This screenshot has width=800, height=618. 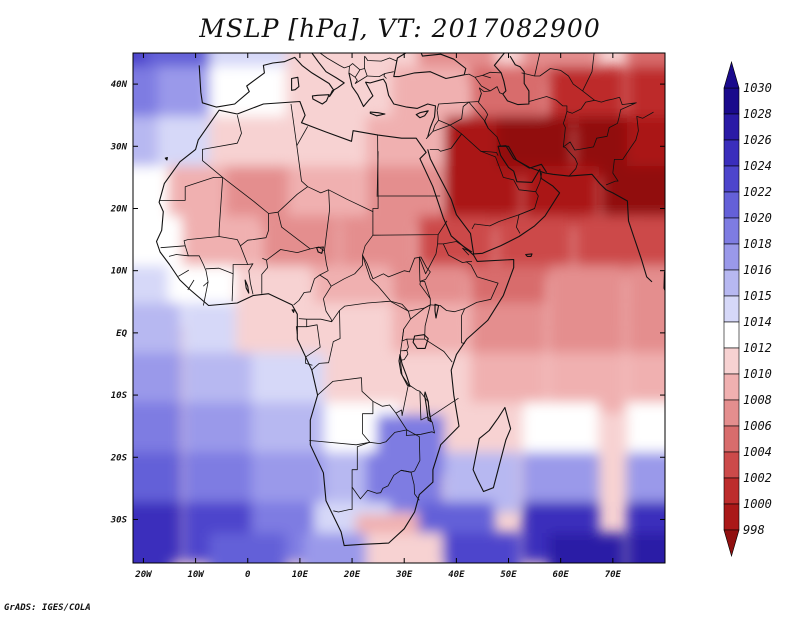 What do you see at coordinates (166, 158) in the screenshot?
I see `coastline-canary` at bounding box center [166, 158].